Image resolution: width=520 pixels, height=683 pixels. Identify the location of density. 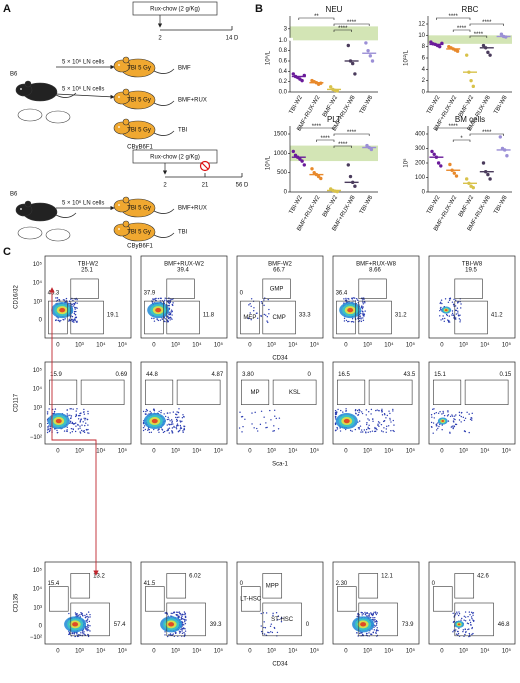
(459, 624).